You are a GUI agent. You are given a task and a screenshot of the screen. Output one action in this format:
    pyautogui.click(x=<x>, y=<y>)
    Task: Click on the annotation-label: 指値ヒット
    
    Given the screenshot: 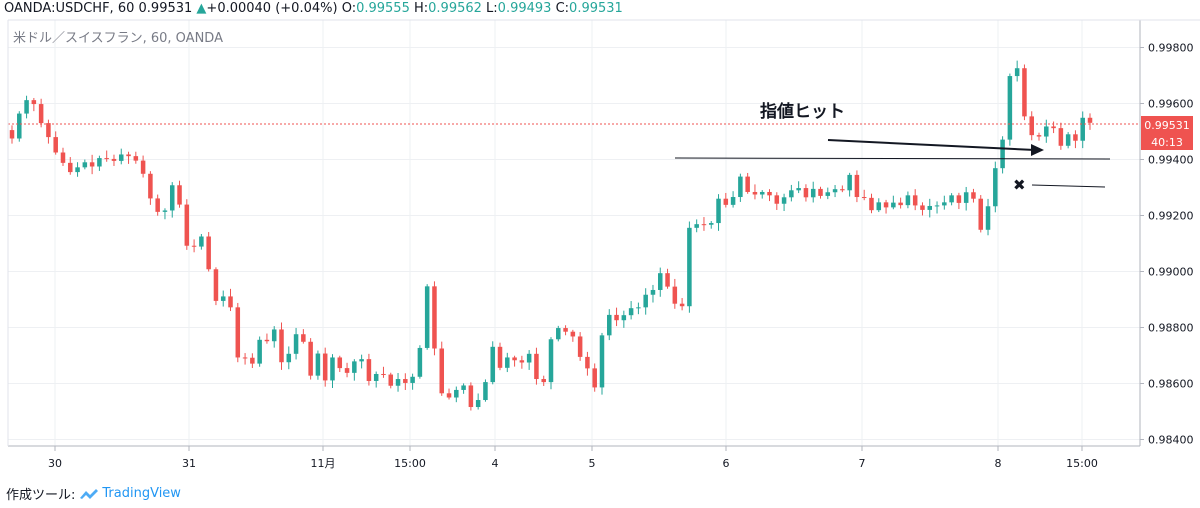 What is the action you would take?
    pyautogui.click(x=802, y=111)
    